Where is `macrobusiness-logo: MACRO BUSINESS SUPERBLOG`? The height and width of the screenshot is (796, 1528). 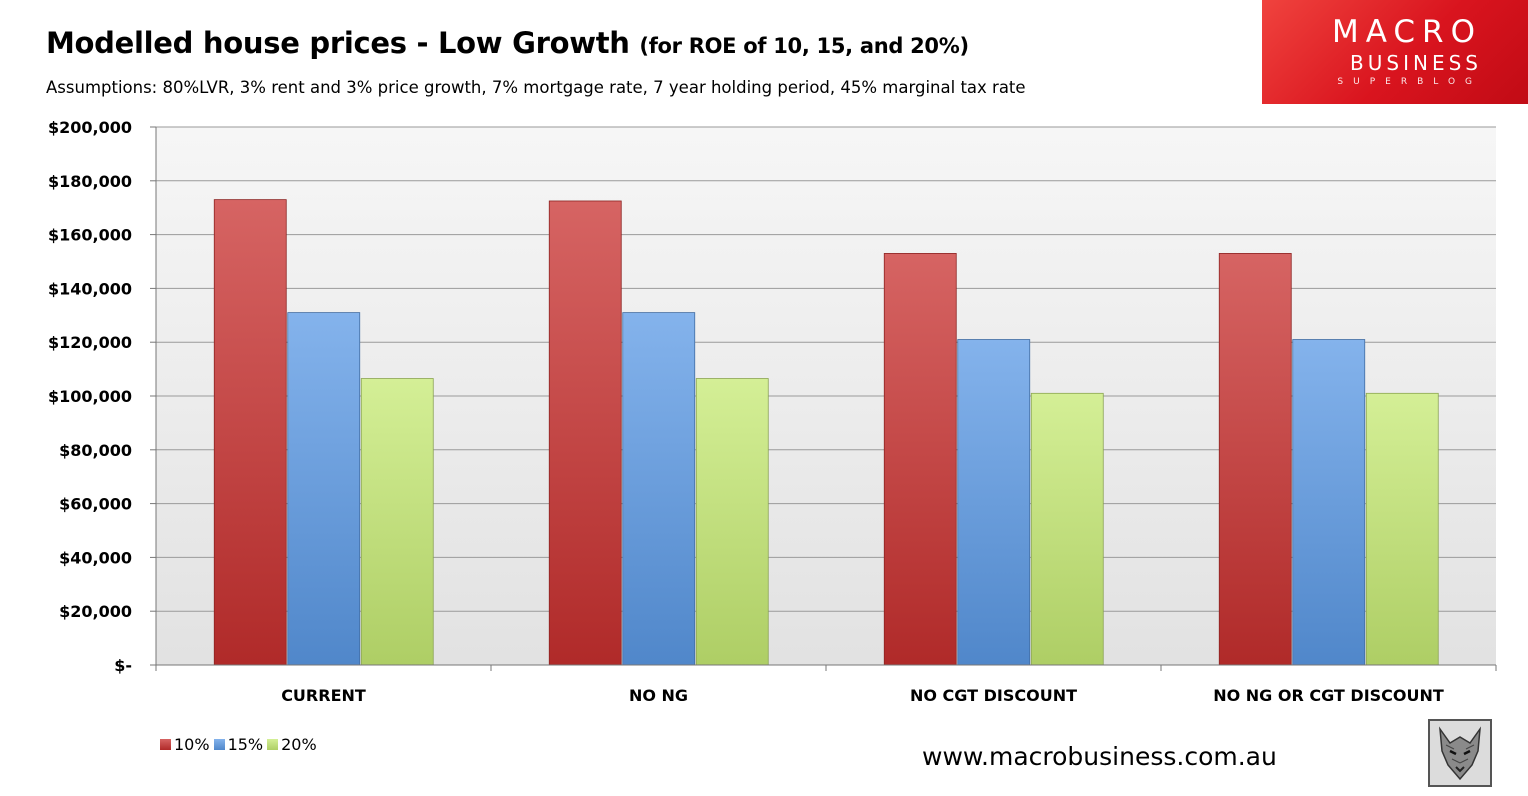 macrobusiness-logo: MACRO BUSINESS SUPERBLOG is located at coordinates (1395, 52).